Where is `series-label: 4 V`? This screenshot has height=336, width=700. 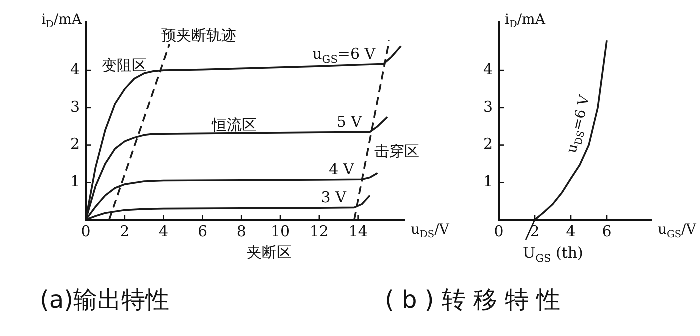 series-label: 4 V is located at coordinates (342, 169).